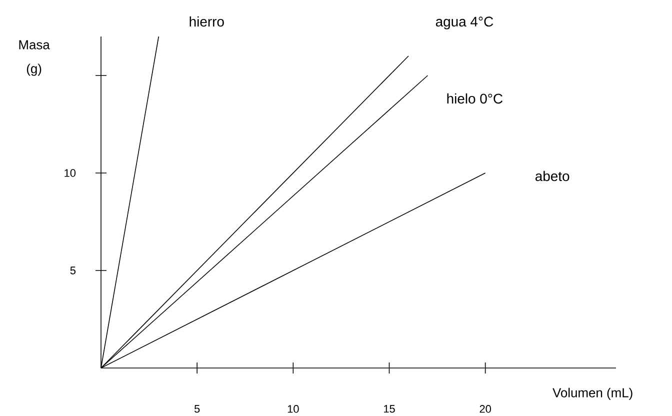  What do you see at coordinates (485, 409) in the screenshot?
I see `x-tick-label: 20` at bounding box center [485, 409].